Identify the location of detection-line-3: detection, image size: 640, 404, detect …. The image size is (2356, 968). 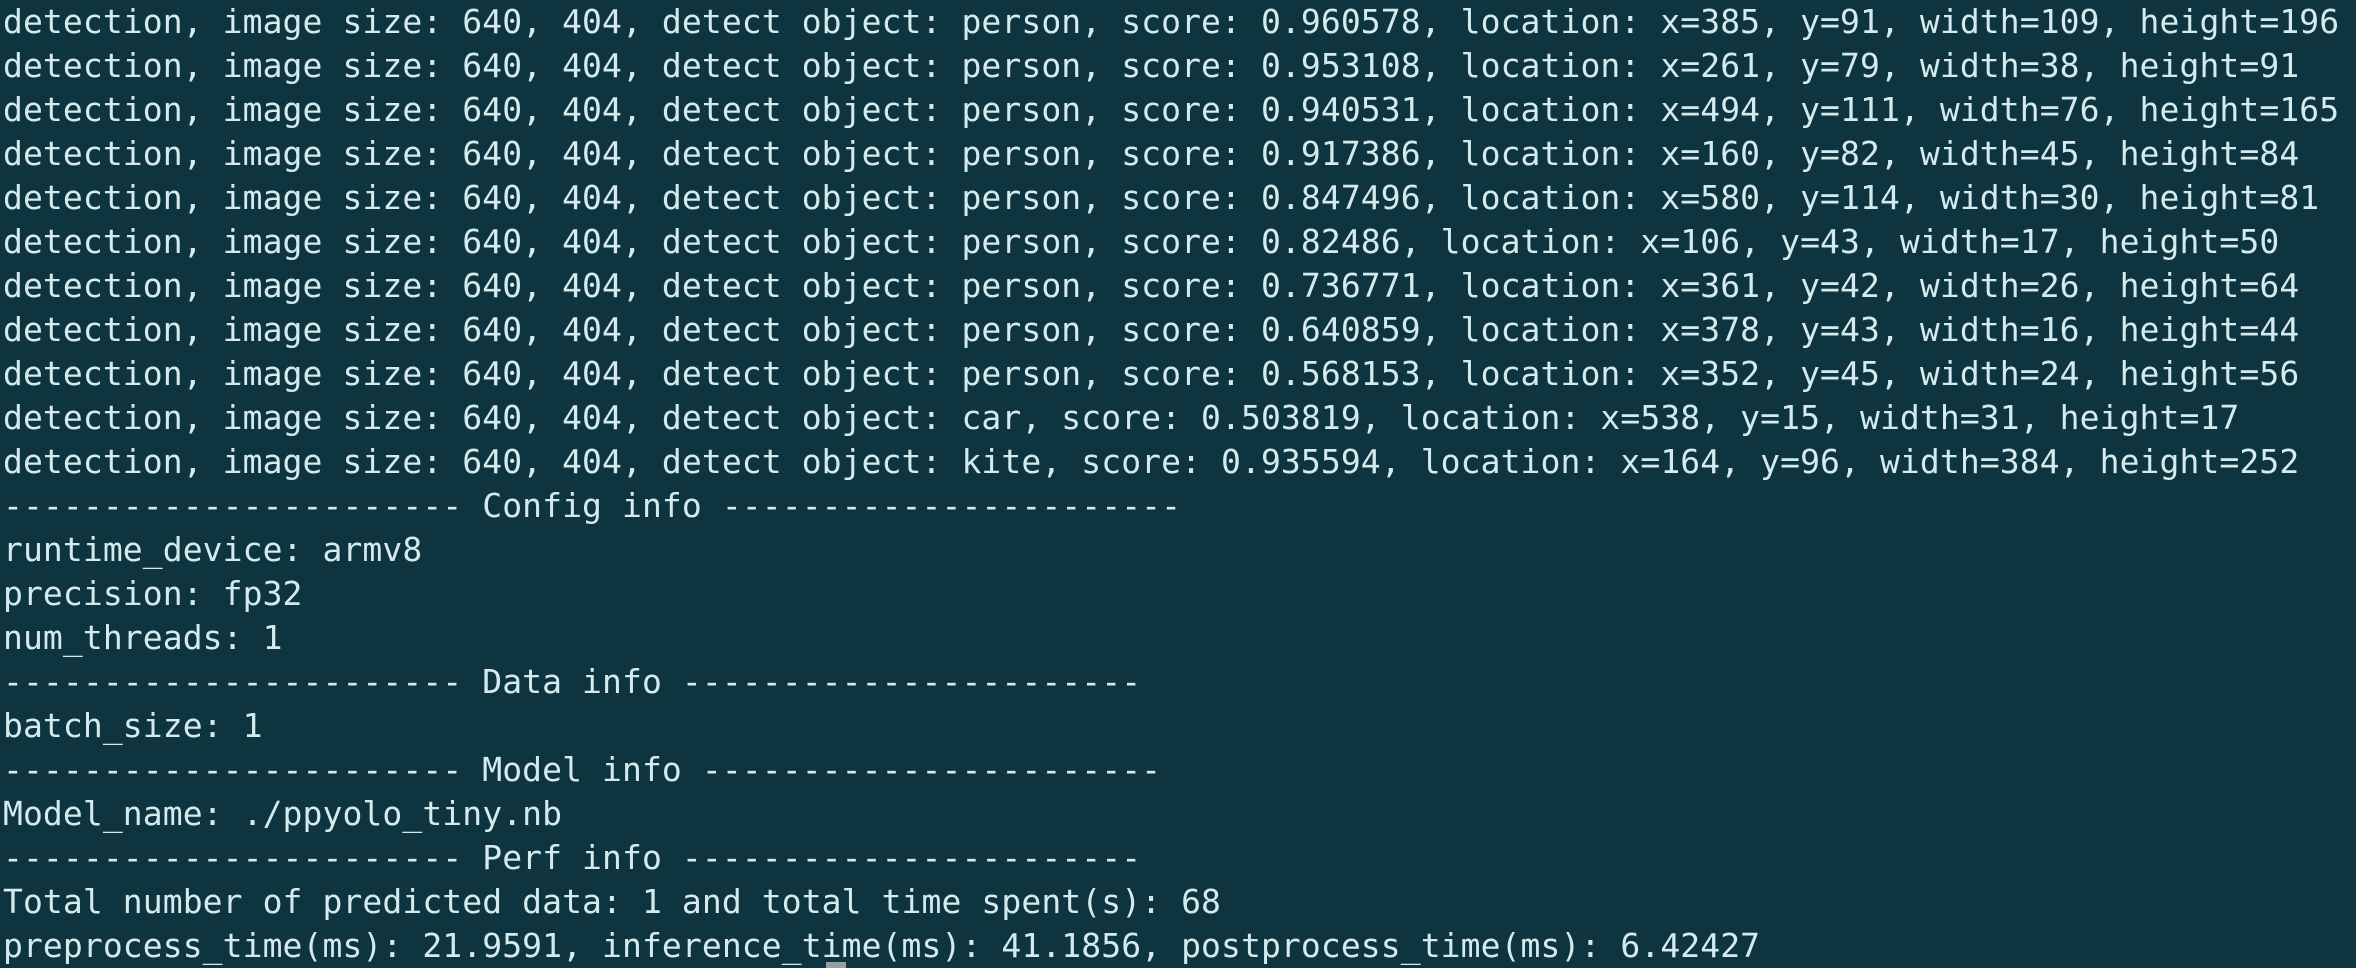
(1151, 153).